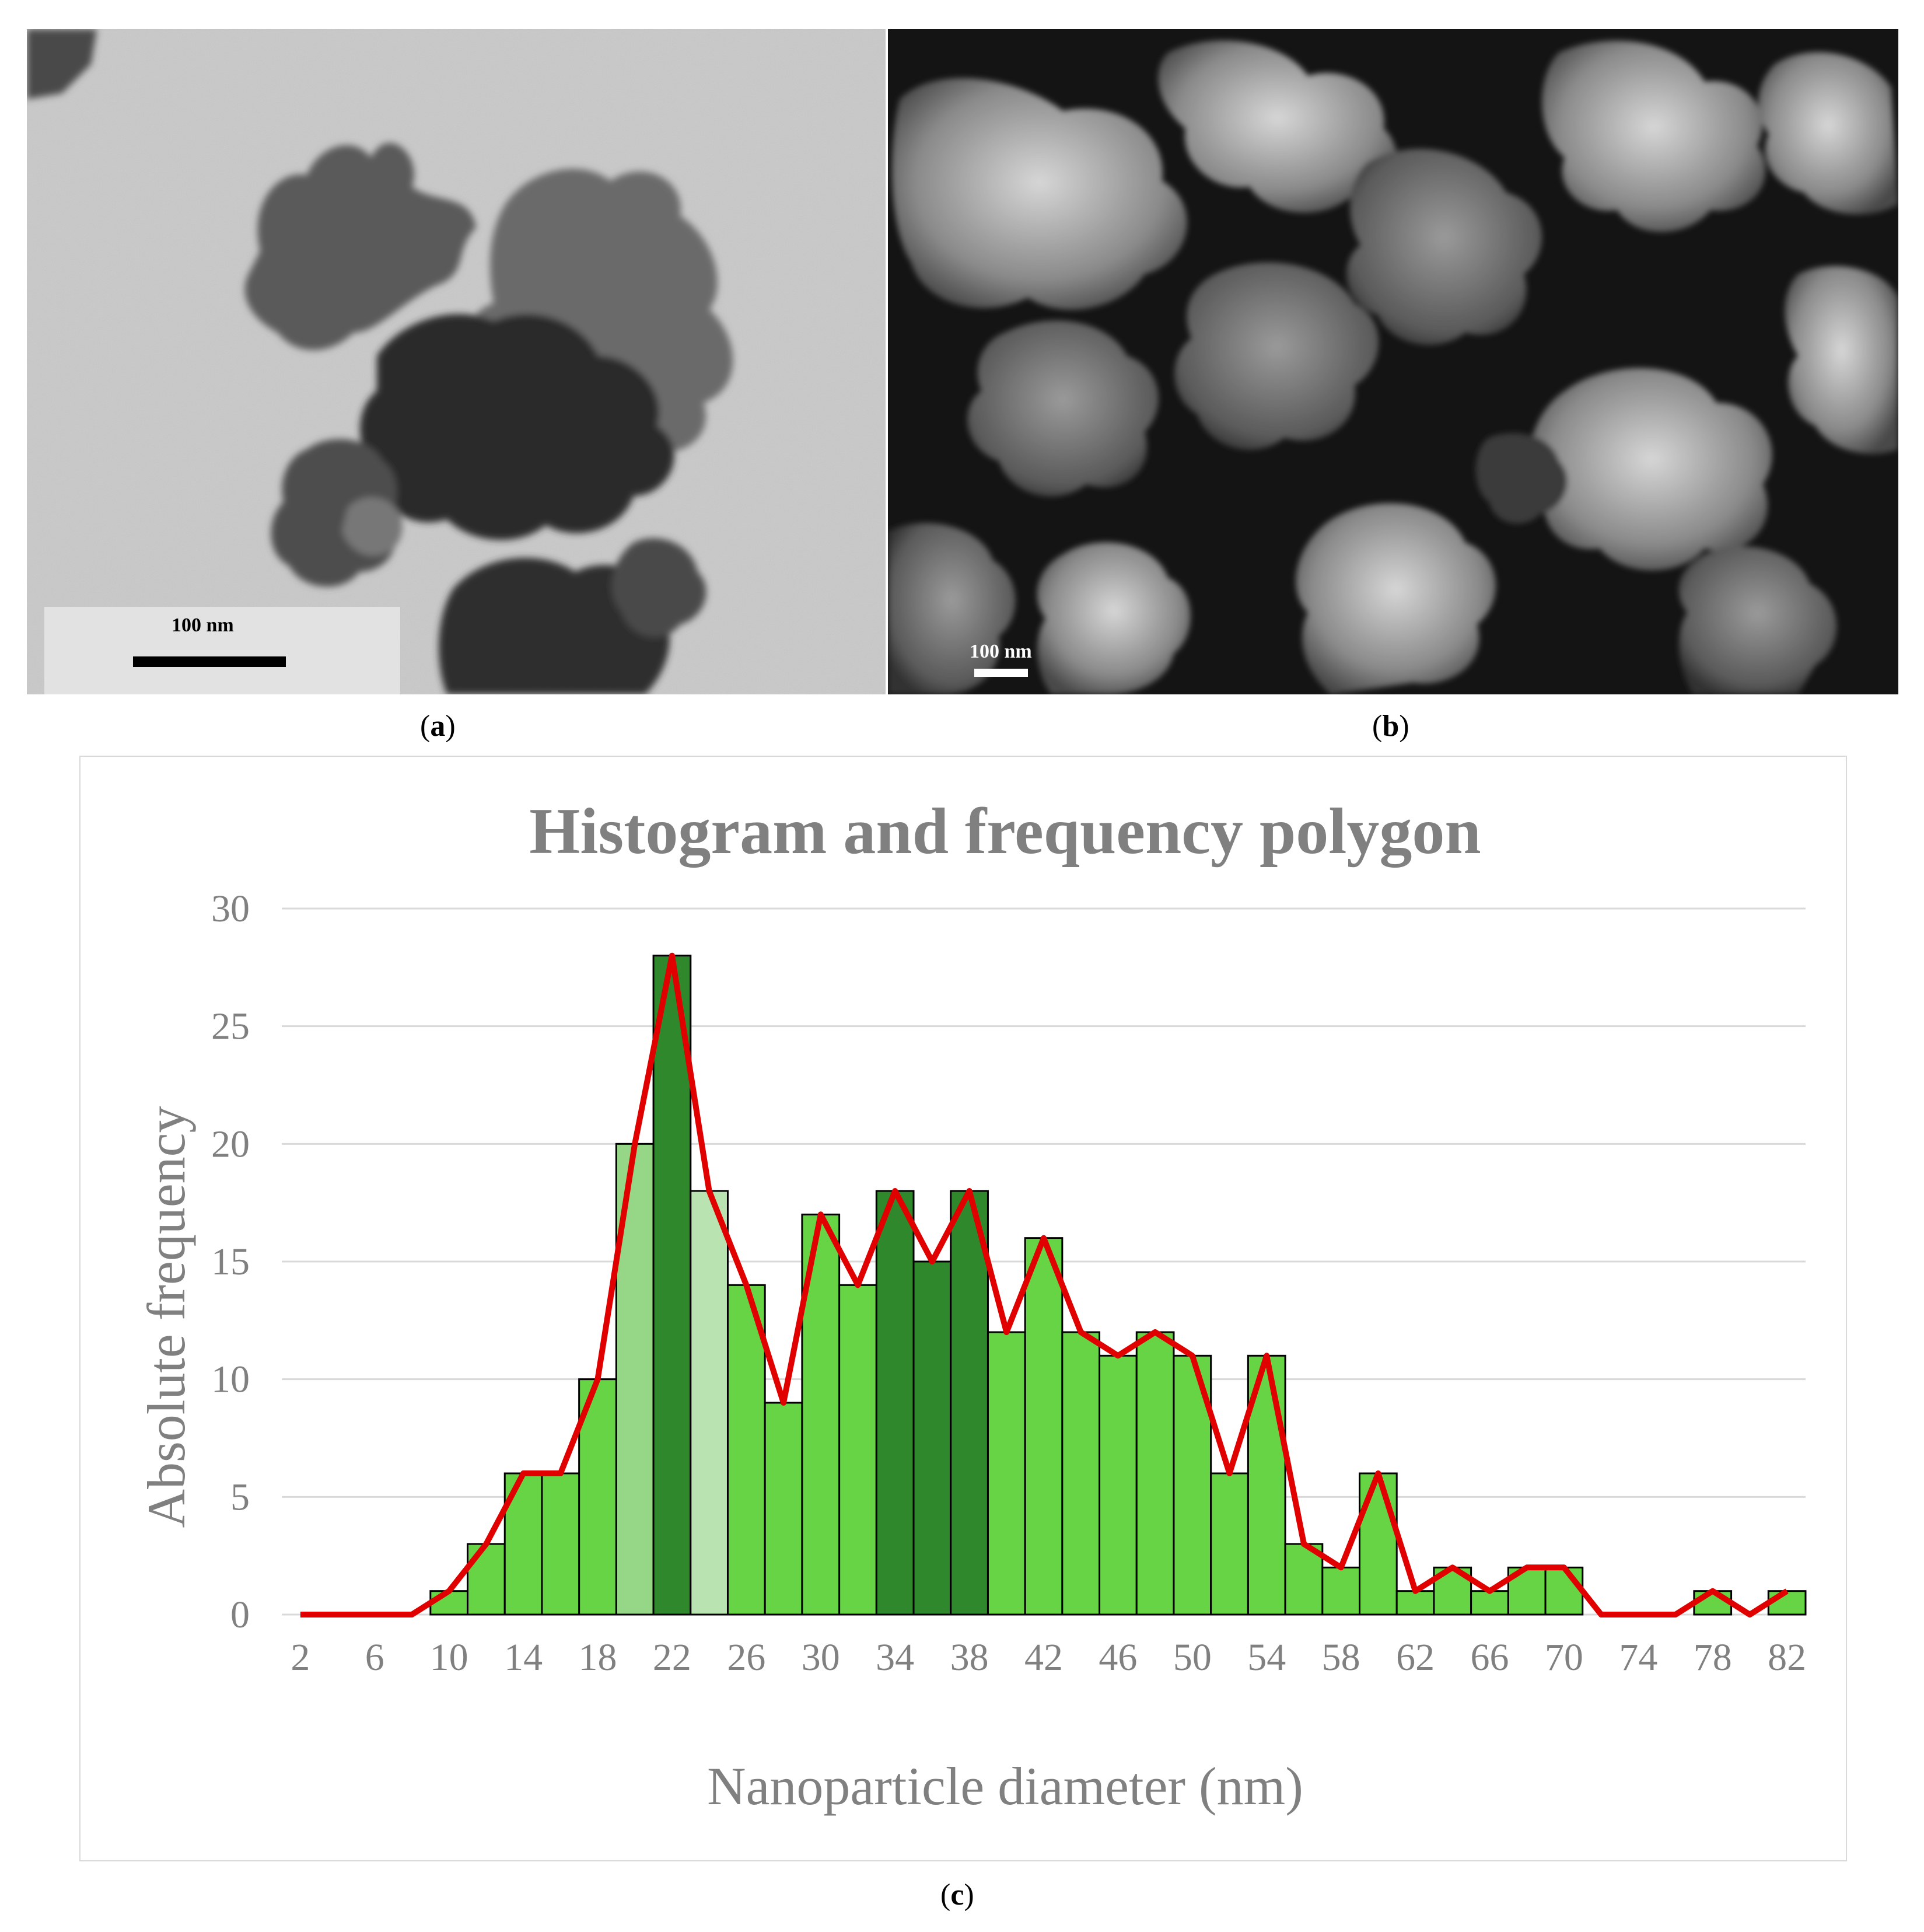  What do you see at coordinates (523, 1657) in the screenshot?
I see `x-tick-label: 14` at bounding box center [523, 1657].